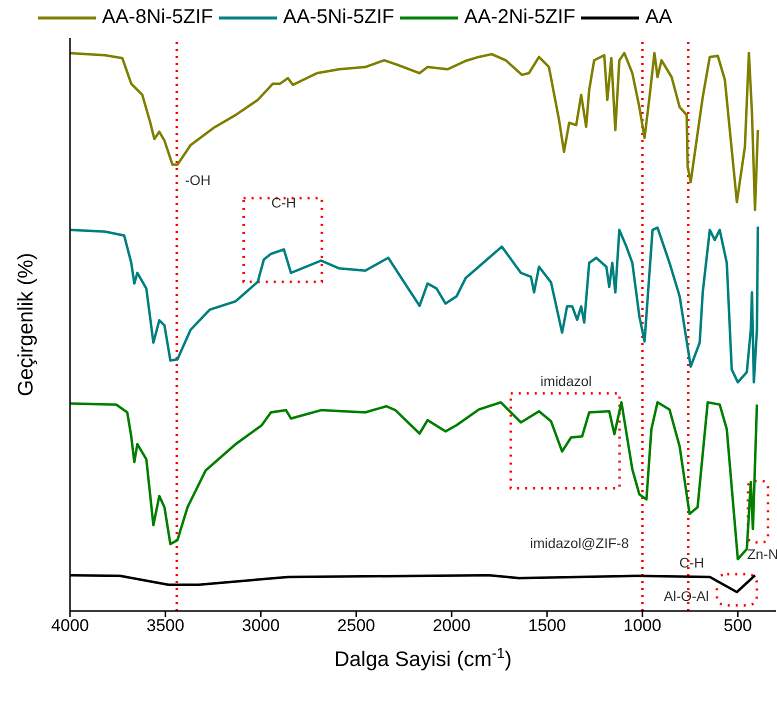  I want to click on x-tick-label: 2000, so click(451, 626).